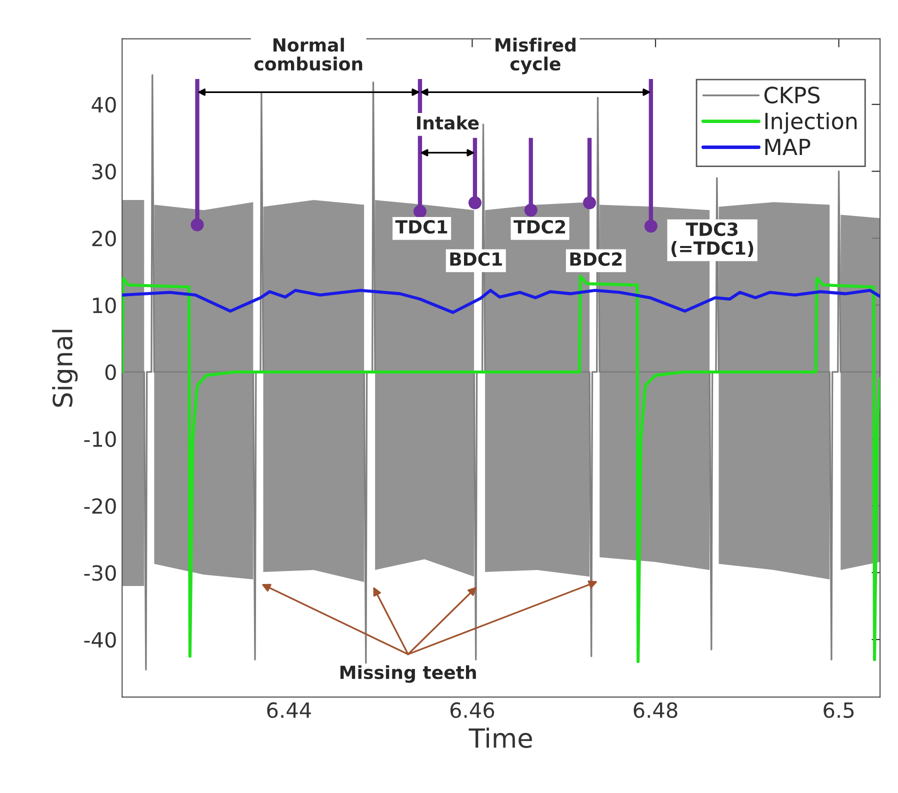 The height and width of the screenshot is (793, 898). Describe the element at coordinates (839, 710) in the screenshot. I see `x-tick-label: 6.5` at that location.